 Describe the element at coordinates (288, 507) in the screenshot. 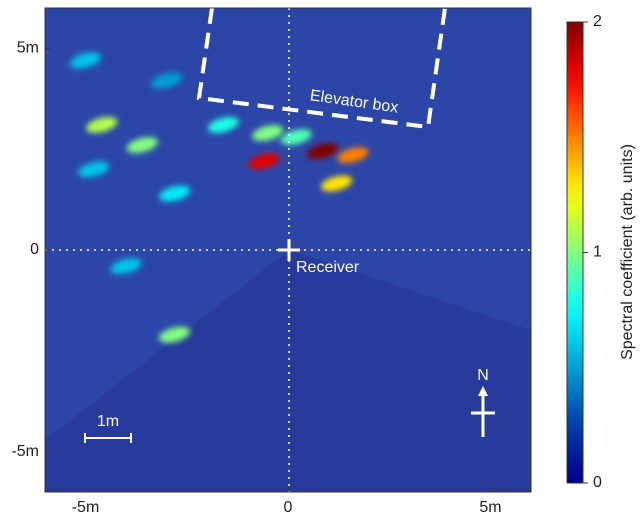

I see `x-tick-label: 0` at that location.